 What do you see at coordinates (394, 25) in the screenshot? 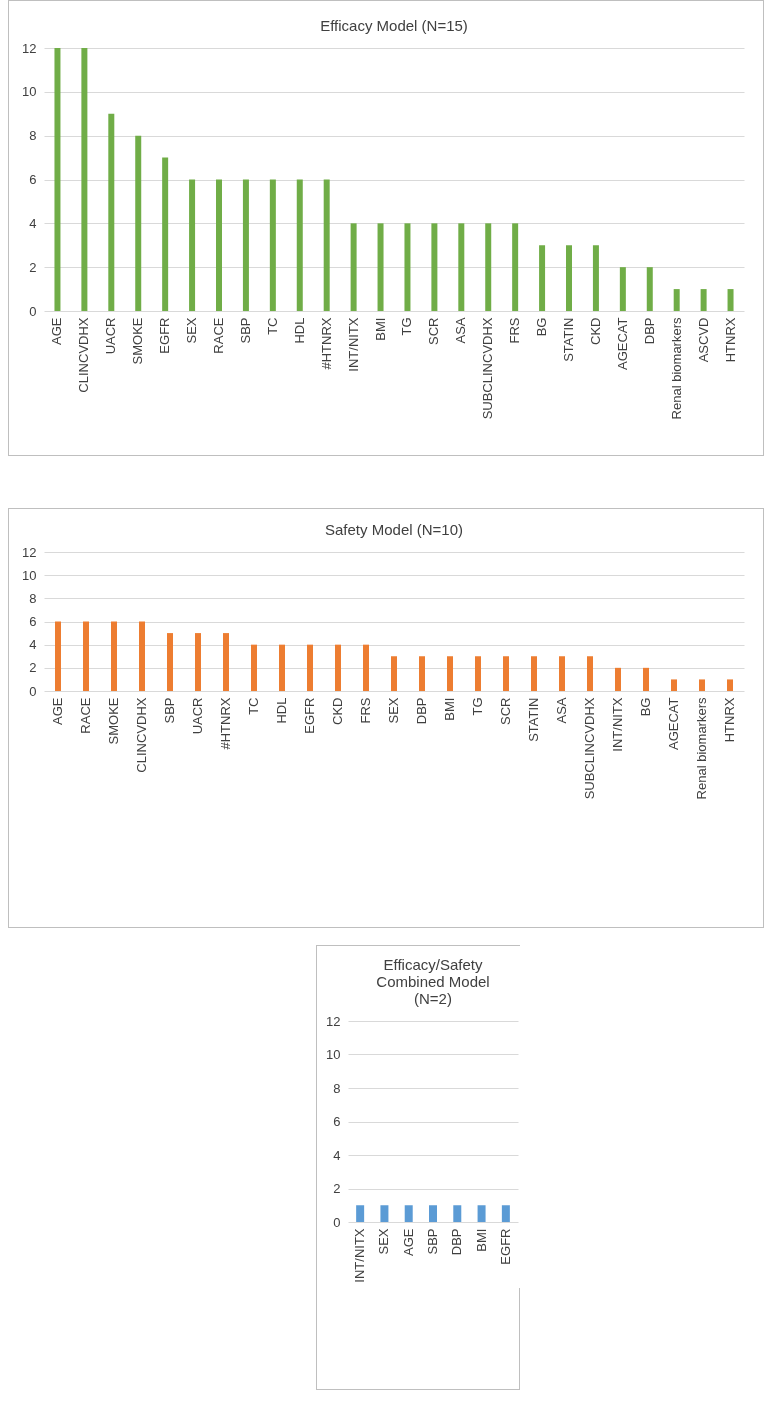
I see `chart-title: Efficacy Model (N=15)` at bounding box center [394, 25].